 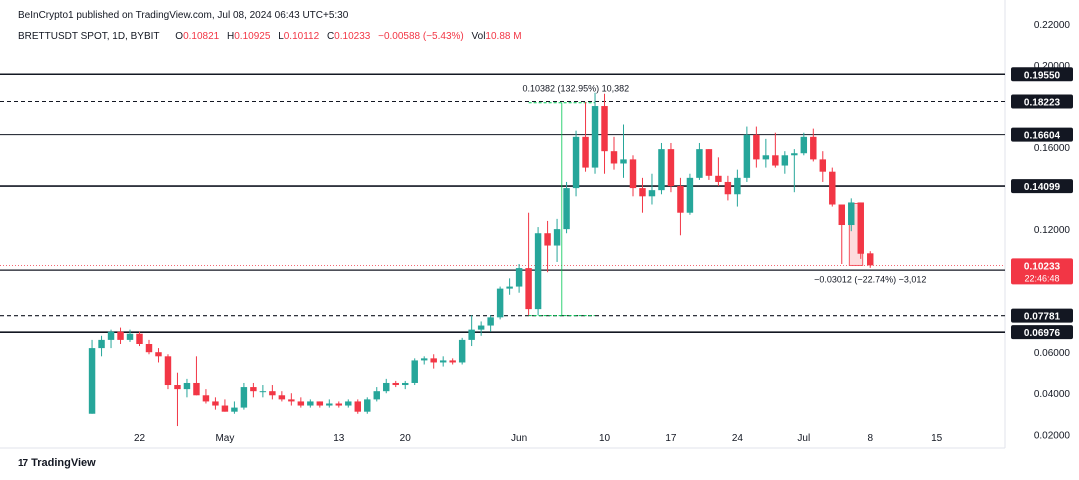 I want to click on tradingview-logo: 17 TradingView, so click(x=57, y=463).